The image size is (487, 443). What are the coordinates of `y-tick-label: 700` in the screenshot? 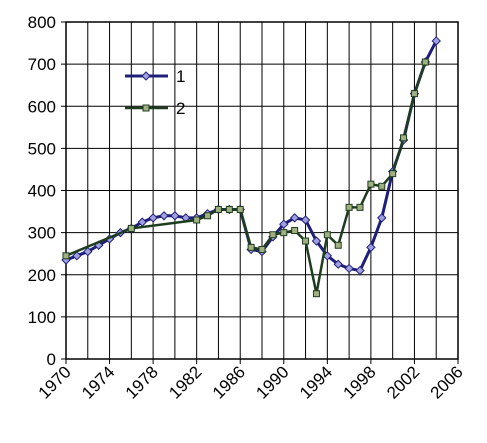 It's located at (42, 64).